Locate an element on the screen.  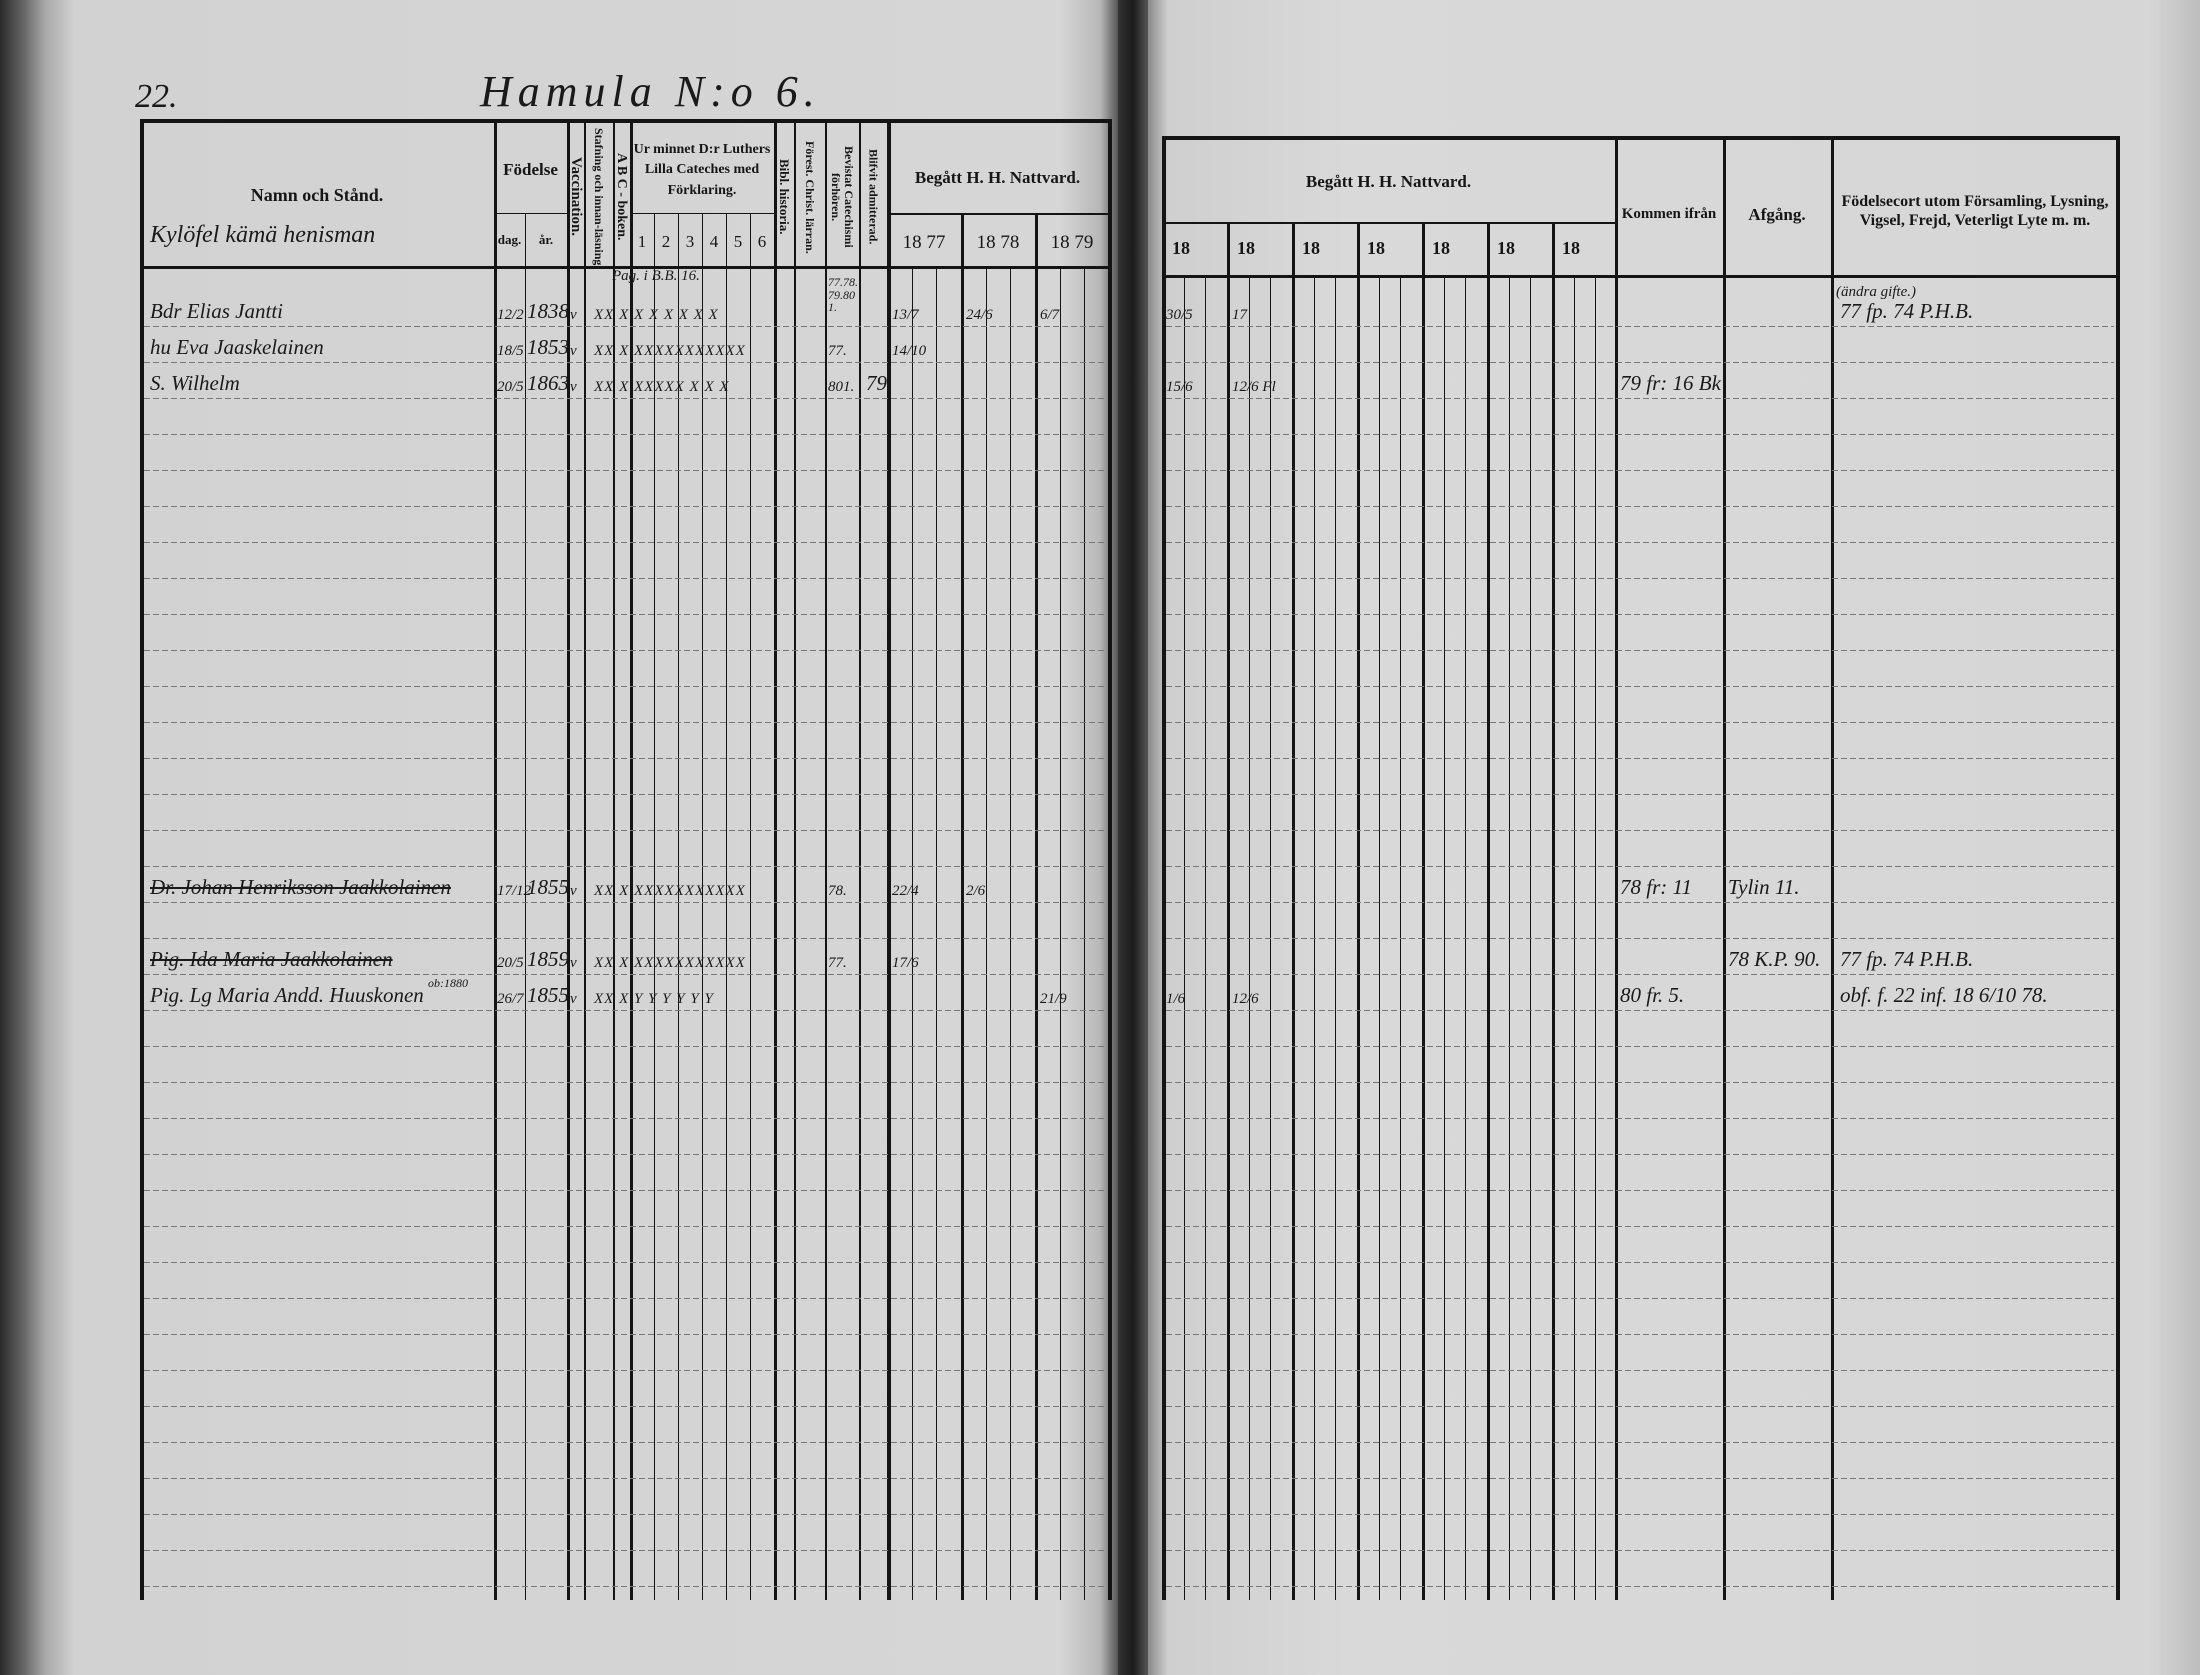
catechism-page-note: Pag. i B.B. 16. is located at coordinates (656, 276).